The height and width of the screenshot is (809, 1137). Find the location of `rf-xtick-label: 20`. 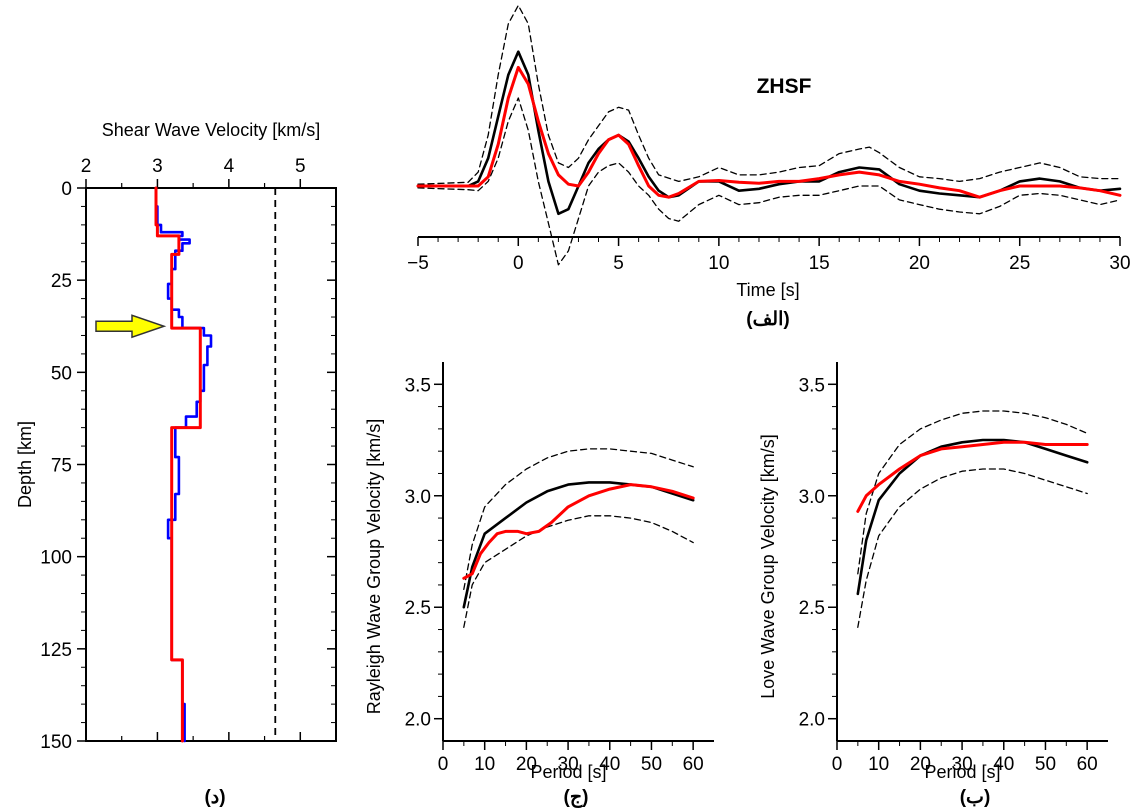

rf-xtick-label: 20 is located at coordinates (919, 263).